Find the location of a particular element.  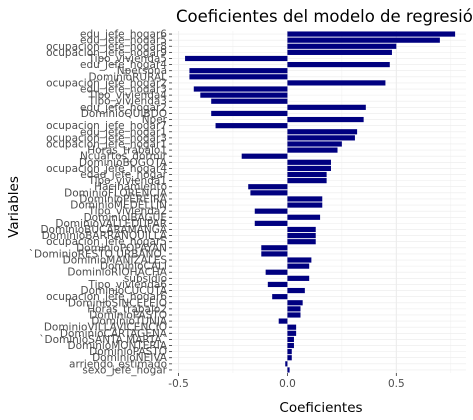

y-tick-label: Nper is located at coordinates (155, 120).